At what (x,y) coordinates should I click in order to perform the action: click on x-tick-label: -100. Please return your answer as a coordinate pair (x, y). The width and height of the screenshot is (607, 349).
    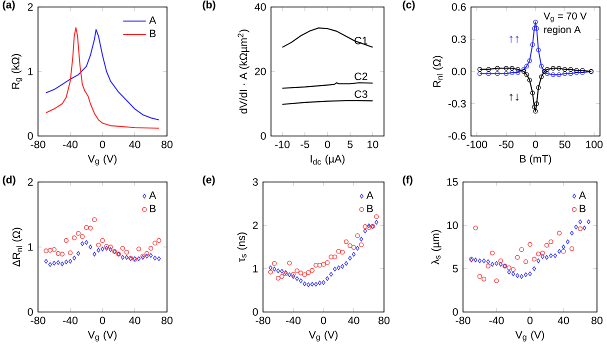
    Looking at the image, I should click on (477, 144).